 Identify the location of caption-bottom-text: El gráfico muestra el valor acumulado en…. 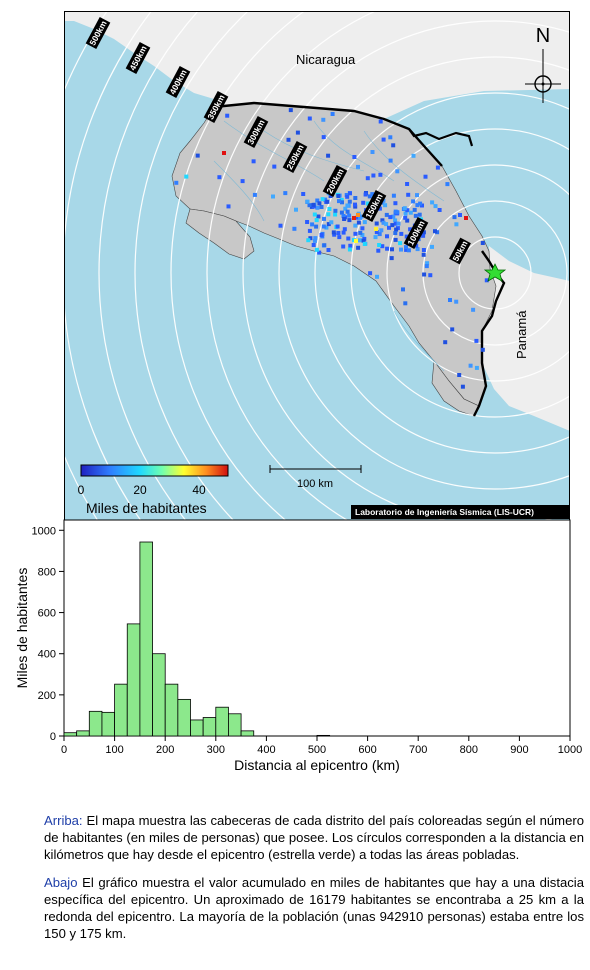
(314, 908).